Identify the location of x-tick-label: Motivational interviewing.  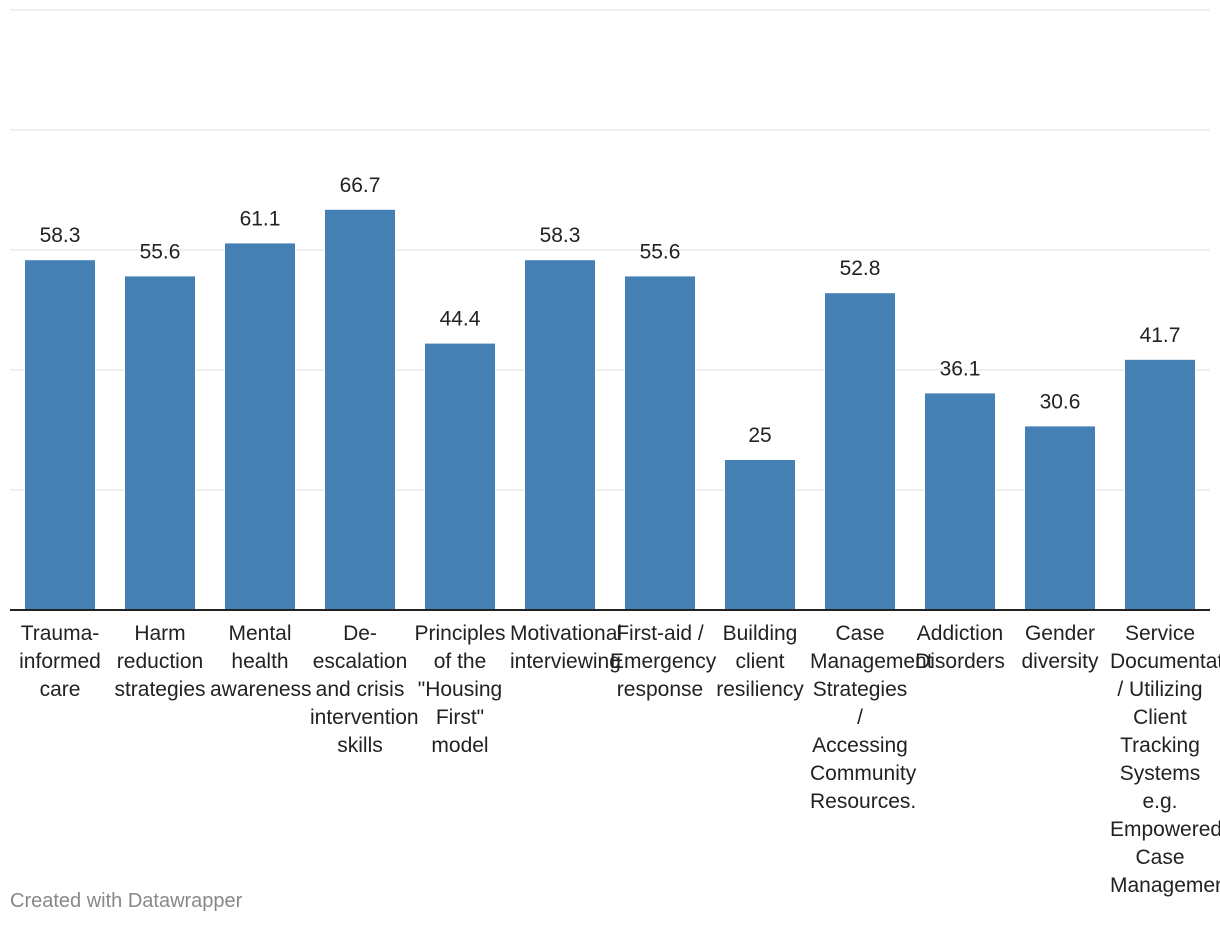
(566, 647).